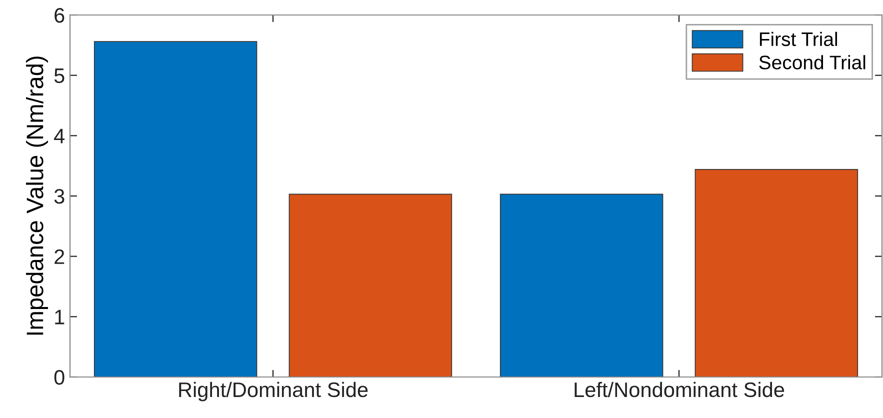 This screenshot has width=883, height=418. What do you see at coordinates (59, 256) in the screenshot?
I see `y-tick-label: 2` at bounding box center [59, 256].